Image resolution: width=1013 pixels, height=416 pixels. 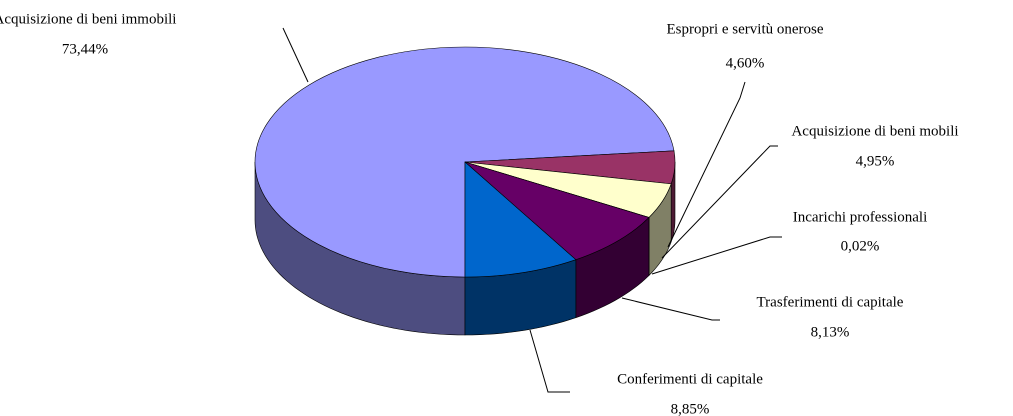 What do you see at coordinates (690, 379) in the screenshot?
I see `slice-label: Conferimenti di capitale` at bounding box center [690, 379].